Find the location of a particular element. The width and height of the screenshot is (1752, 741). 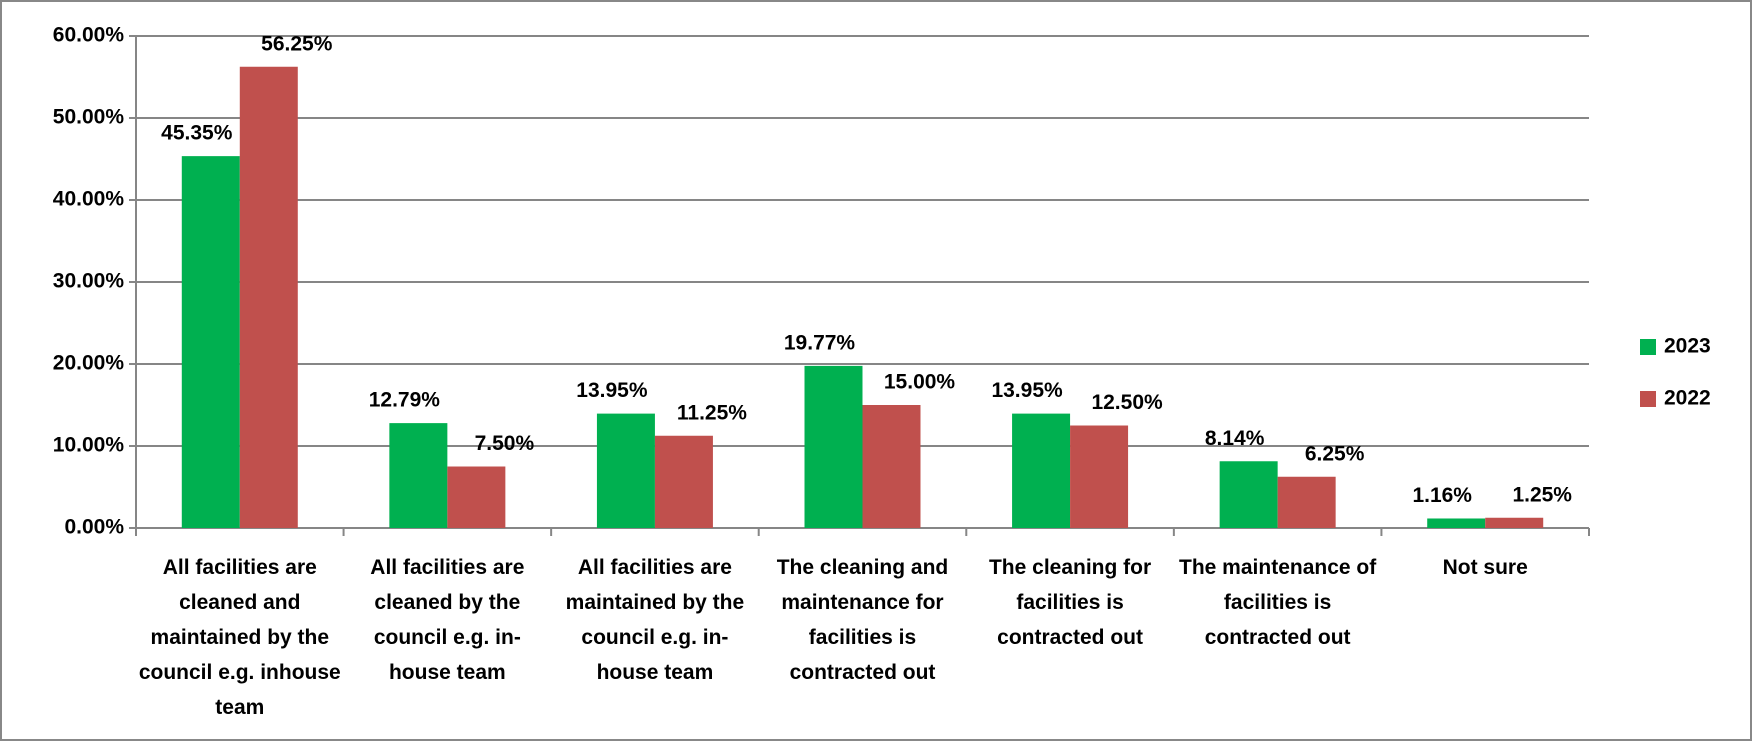

y-tick-label: 60.00% is located at coordinates (89, 35).